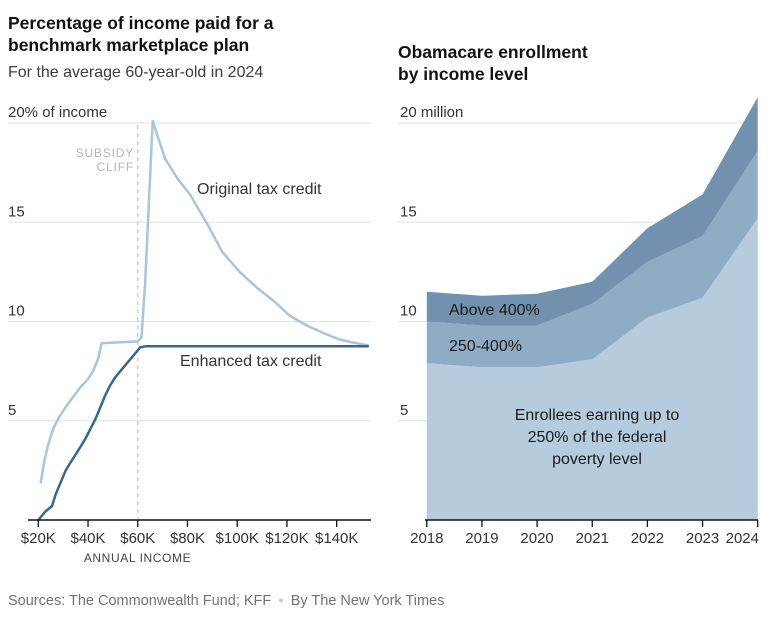 The image size is (771, 620). What do you see at coordinates (431, 112) in the screenshot?
I see `y-tick-label: 20 million` at bounding box center [431, 112].